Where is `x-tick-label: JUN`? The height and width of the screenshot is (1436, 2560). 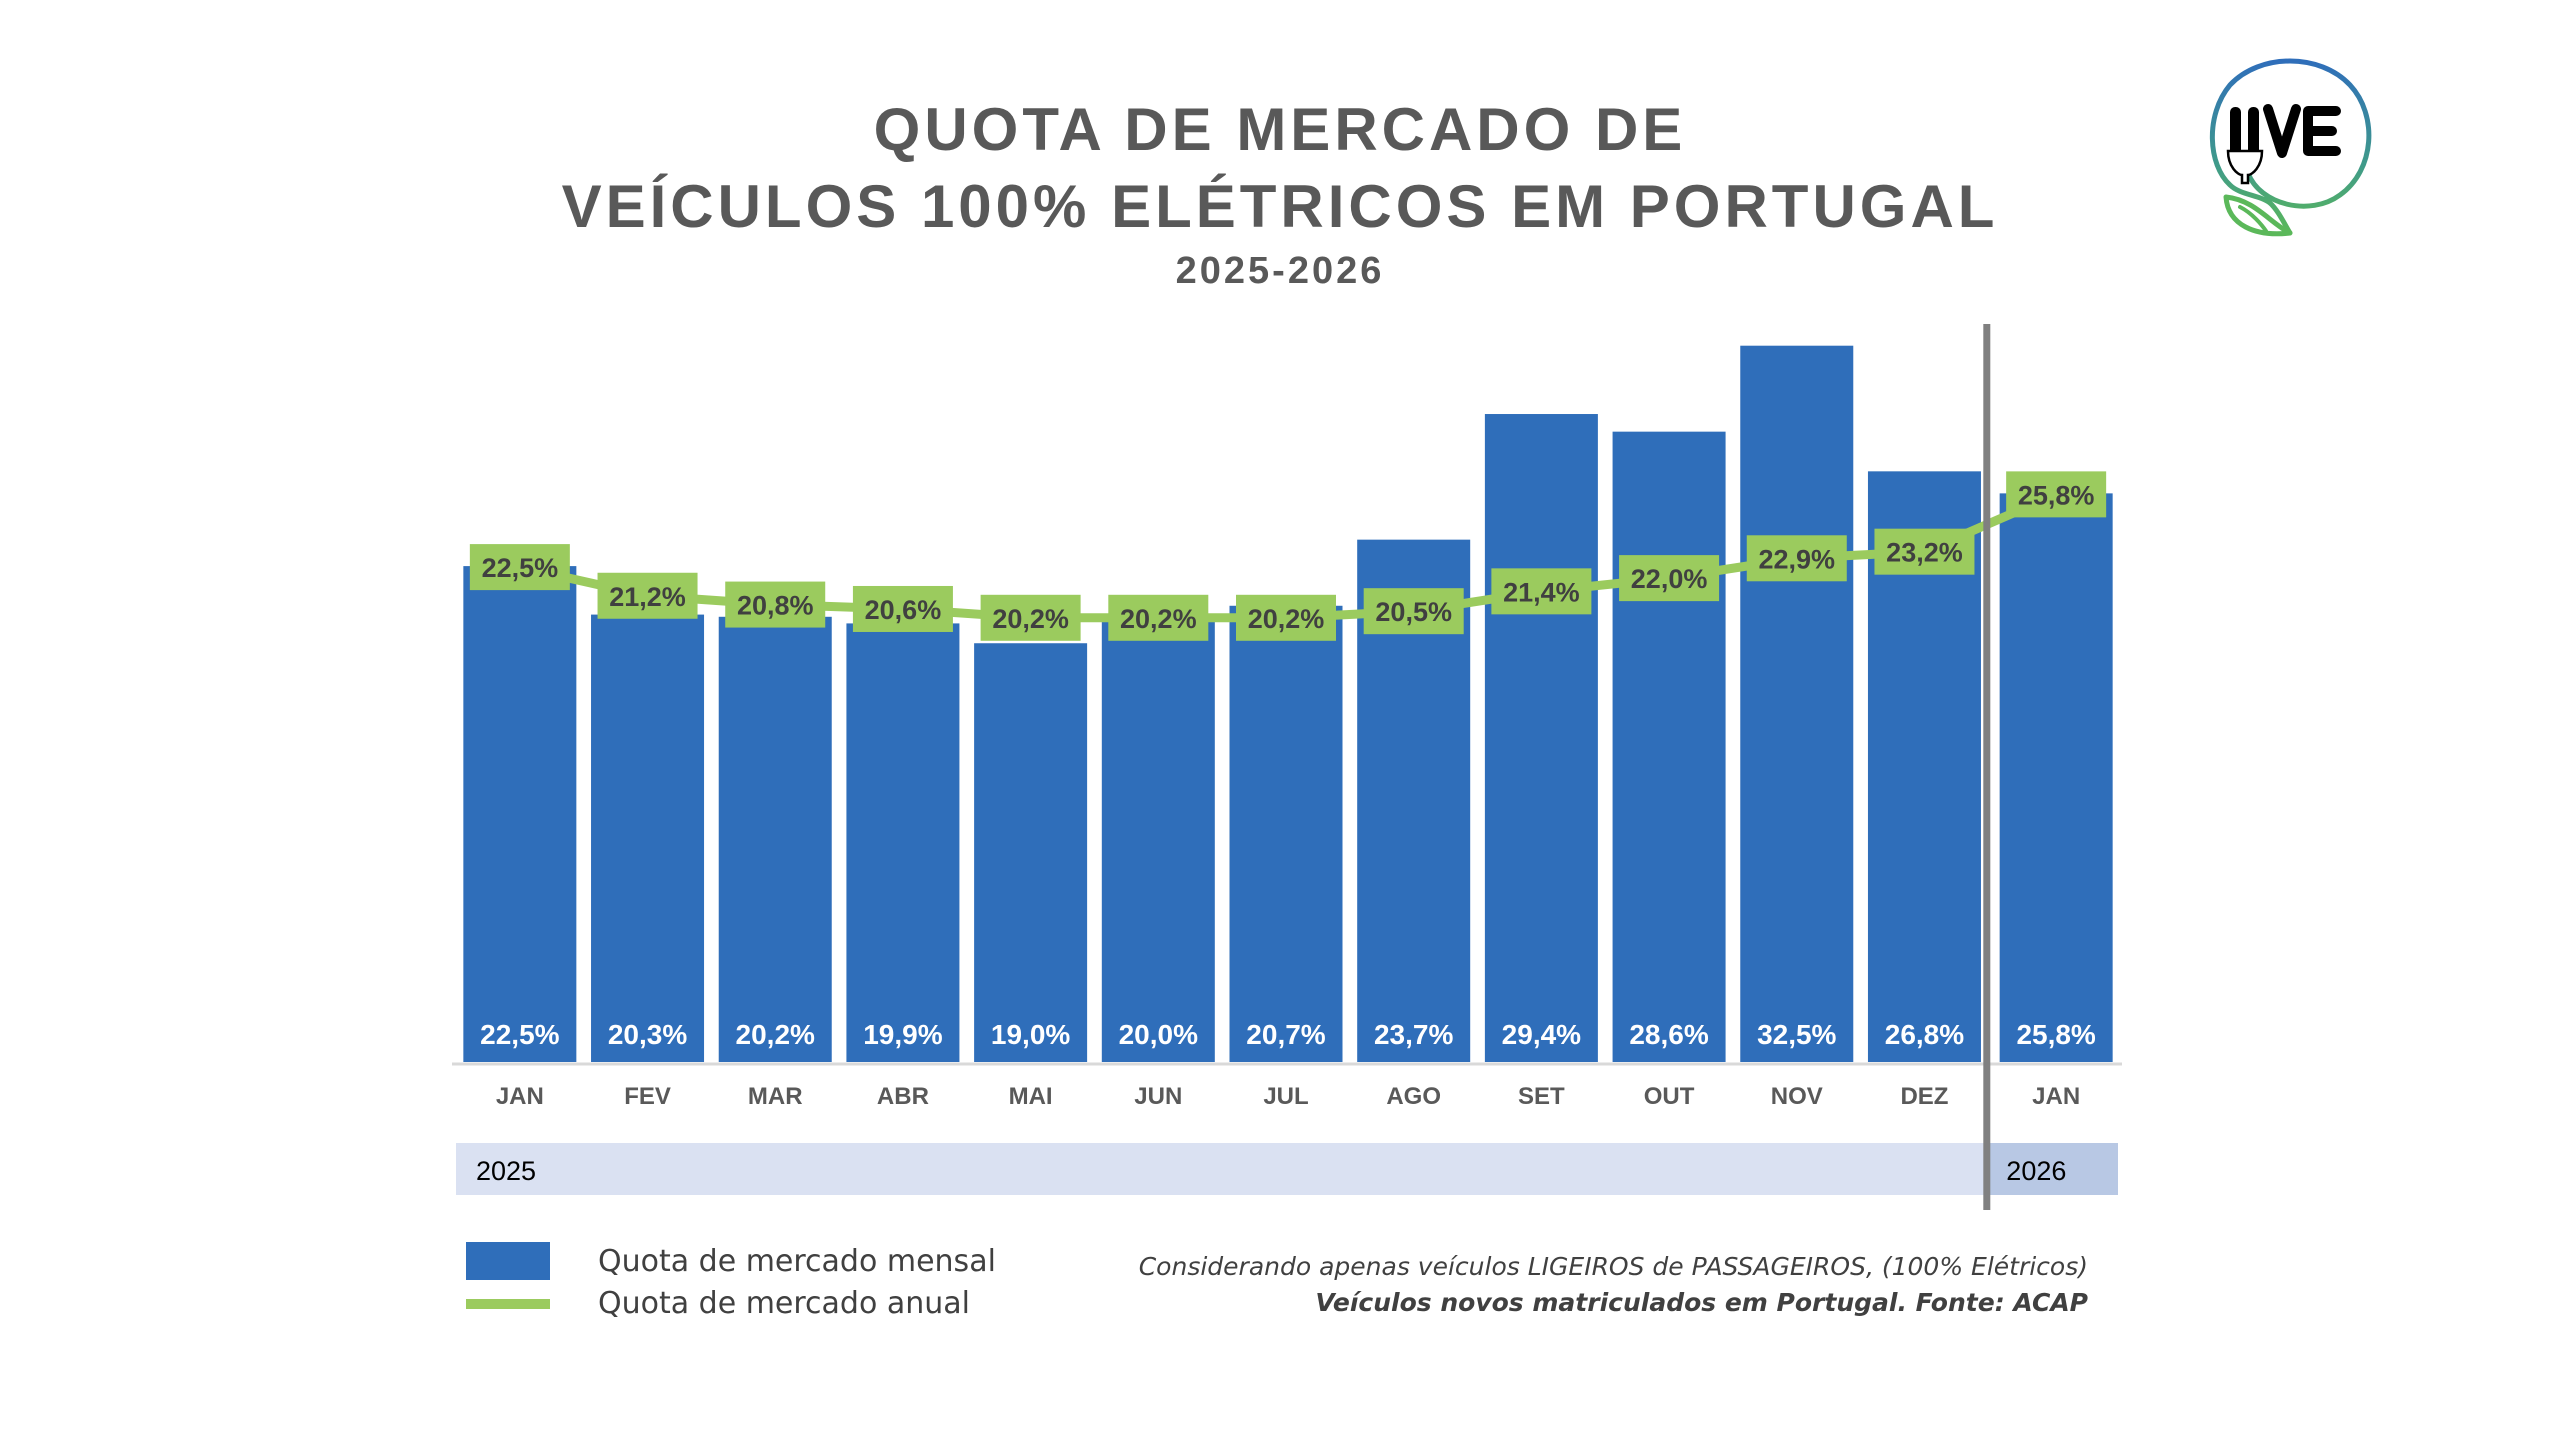
x-tick-label: JUN is located at coordinates (1158, 1096).